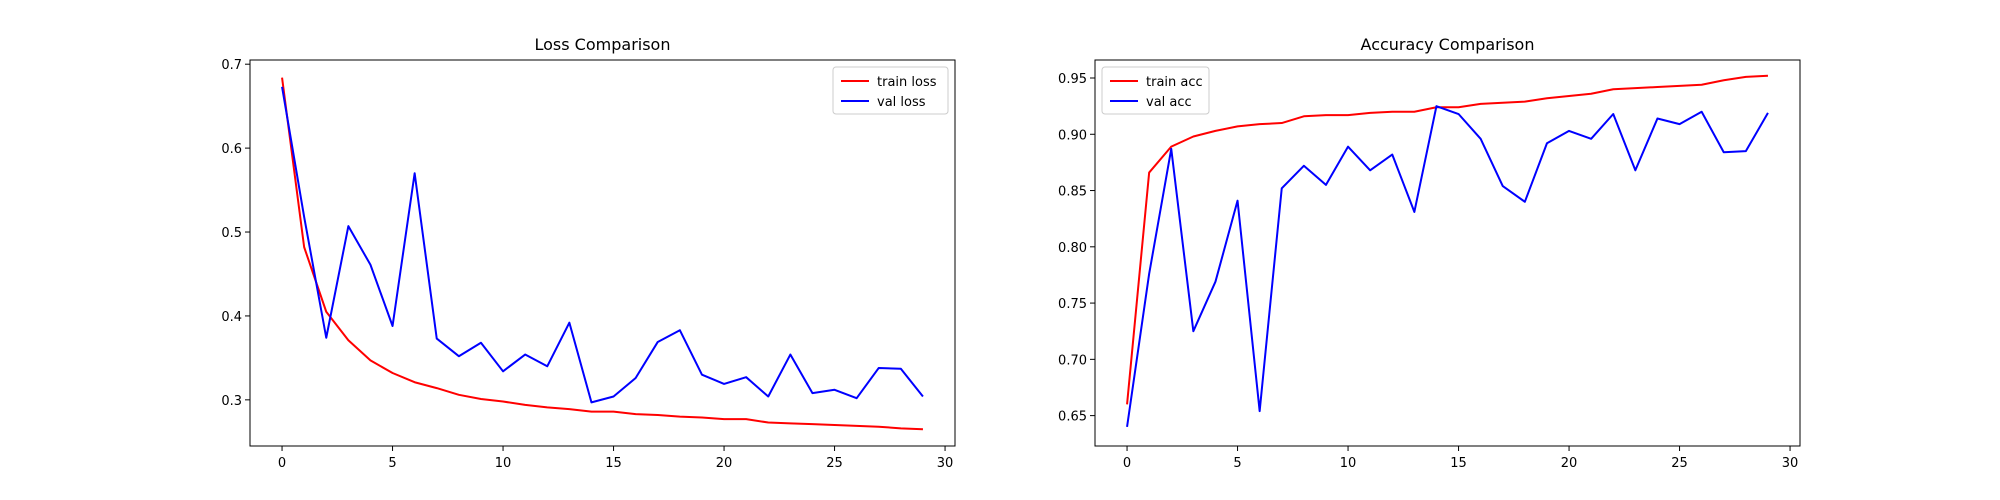 This screenshot has height=500, width=2000. What do you see at coordinates (231, 317) in the screenshot?
I see `y-tick-label: 0.4` at bounding box center [231, 317].